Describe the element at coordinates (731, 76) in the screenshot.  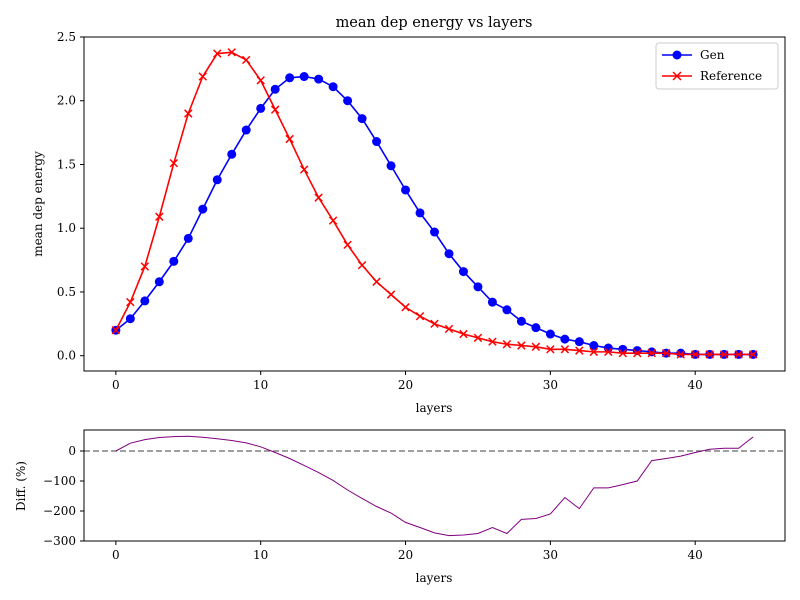
I see `legend-reference-label: Reference` at that location.